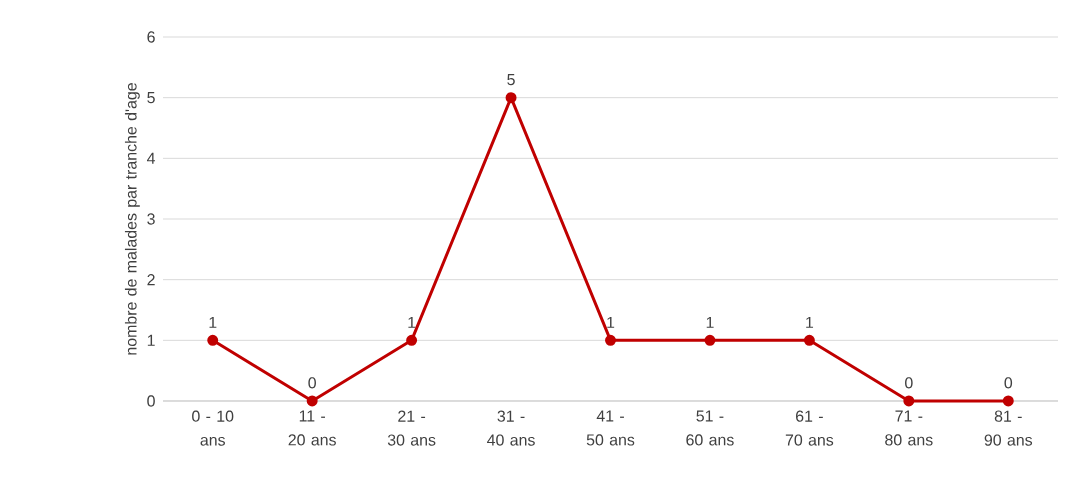 This screenshot has height=504, width=1077. Describe the element at coordinates (511, 80) in the screenshot. I see `data-label: 5` at that location.